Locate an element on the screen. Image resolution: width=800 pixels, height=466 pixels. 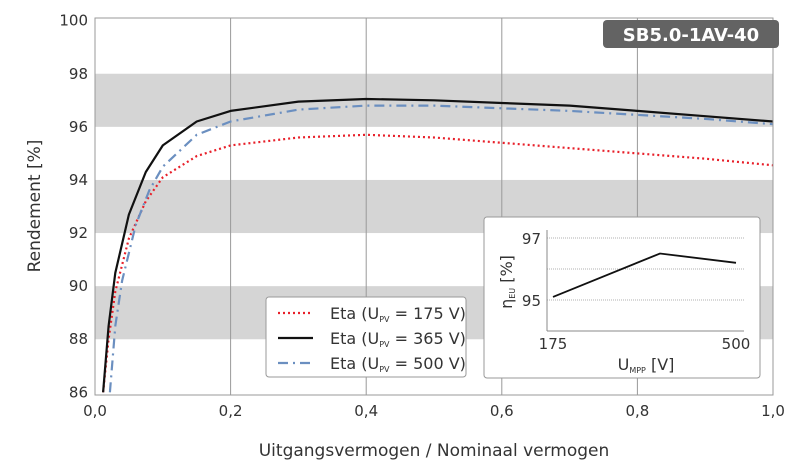
x-tick-label: 0,2 is located at coordinates (231, 411).